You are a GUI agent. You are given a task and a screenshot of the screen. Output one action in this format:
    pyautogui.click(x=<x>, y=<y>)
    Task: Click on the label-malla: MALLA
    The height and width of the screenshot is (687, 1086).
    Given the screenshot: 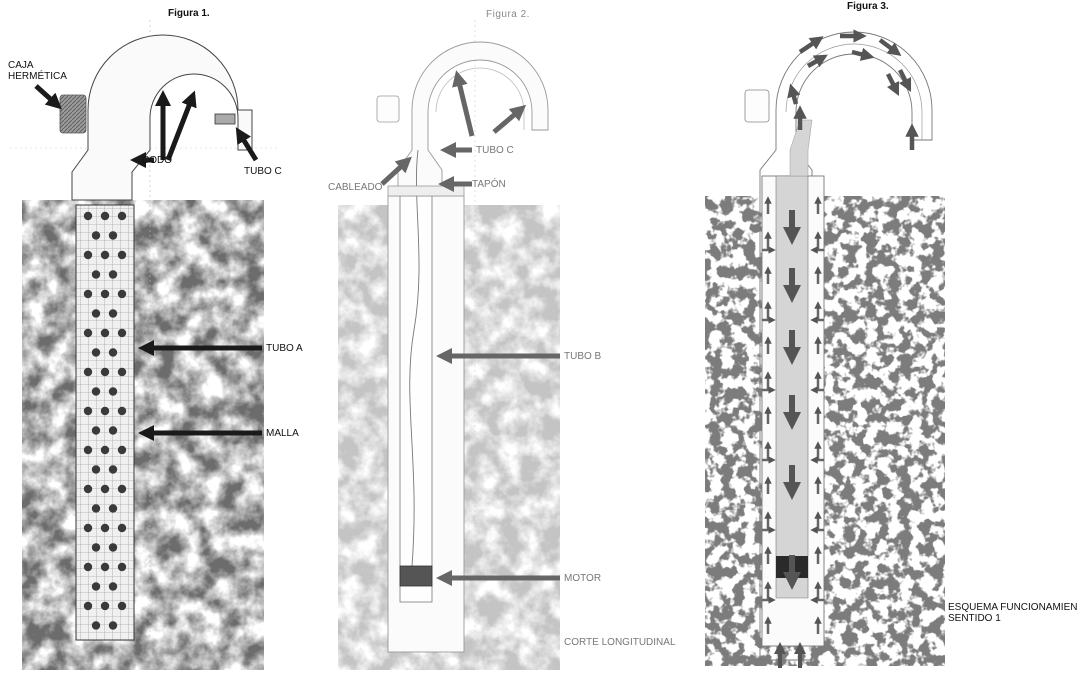 What is the action you would take?
    pyautogui.click(x=282, y=433)
    